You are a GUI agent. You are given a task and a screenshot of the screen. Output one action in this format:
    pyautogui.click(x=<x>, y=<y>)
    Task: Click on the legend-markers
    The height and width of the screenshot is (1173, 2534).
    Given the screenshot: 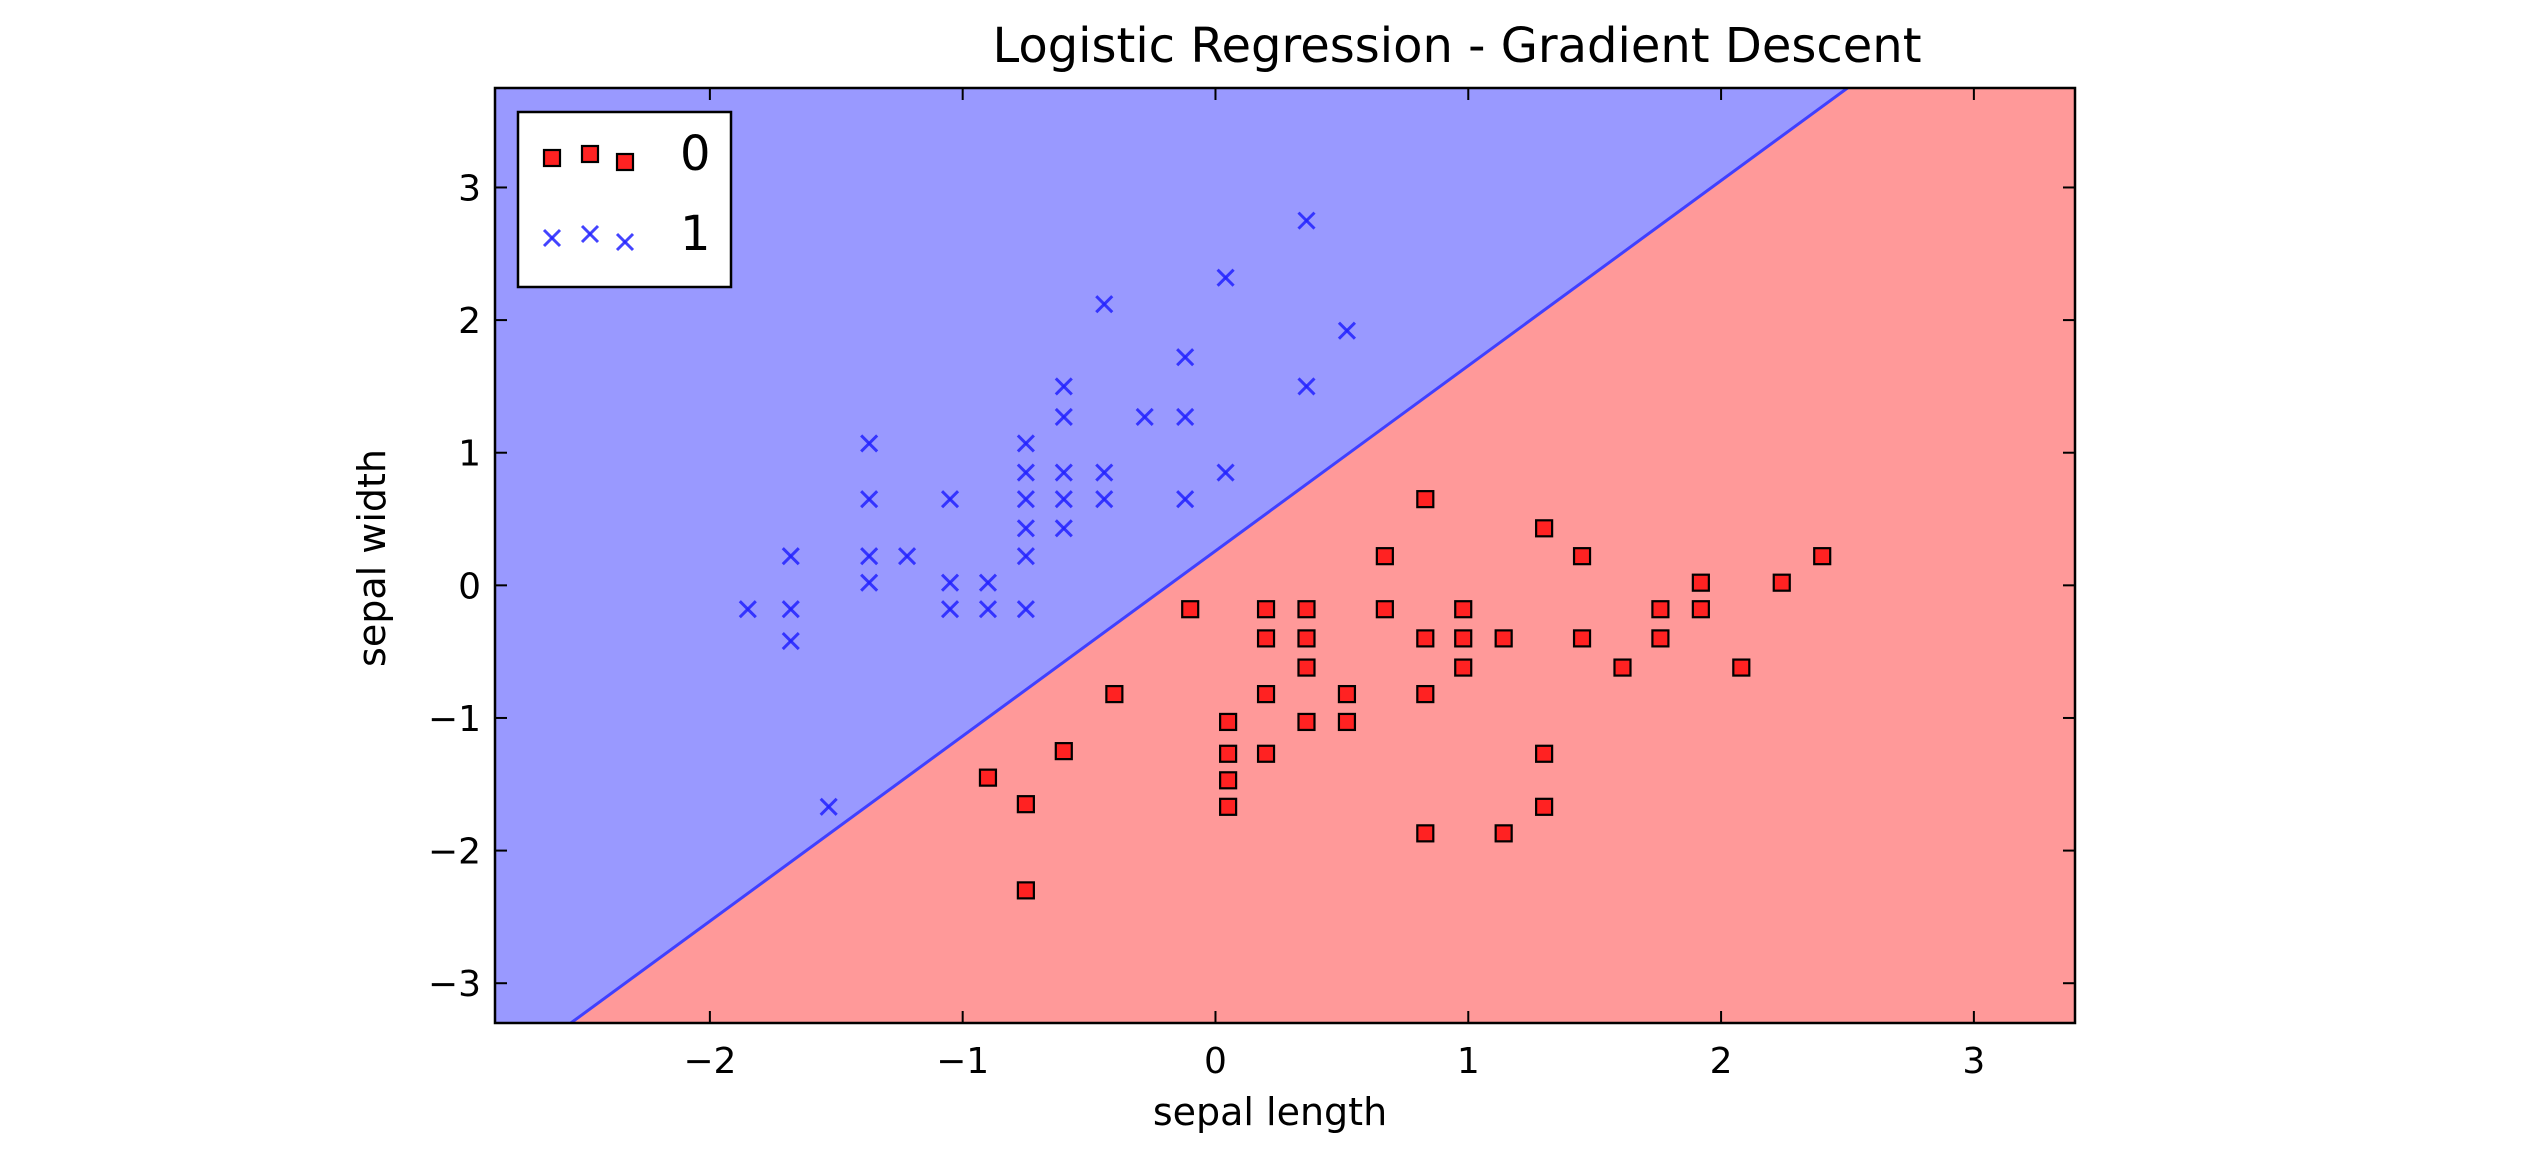 What is the action you would take?
    pyautogui.click(x=588, y=198)
    